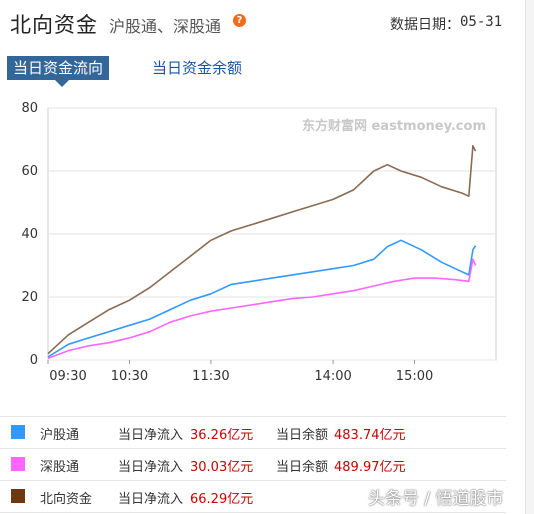 The width and height of the screenshot is (534, 514). Describe the element at coordinates (66, 499) in the screenshot. I see `series-name: 北向资金` at that location.